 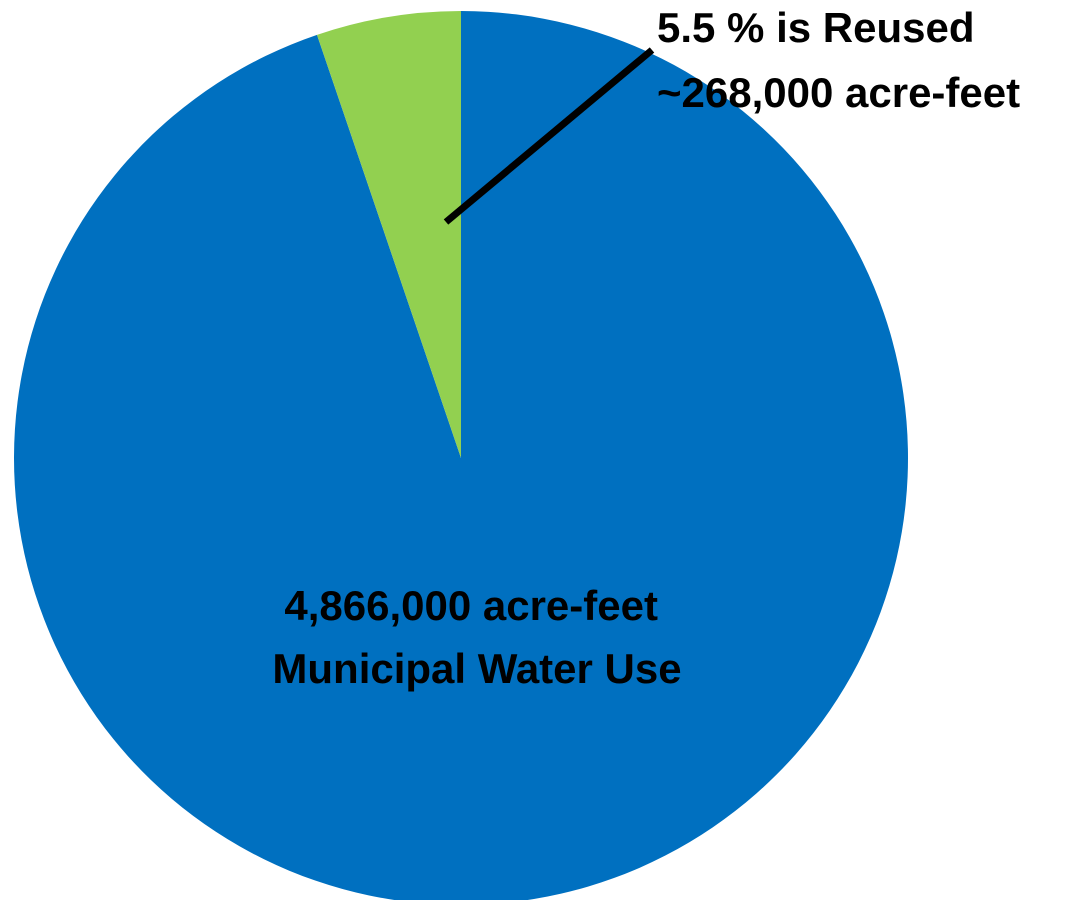 I want to click on callout-leader-line, so click(x=549, y=136).